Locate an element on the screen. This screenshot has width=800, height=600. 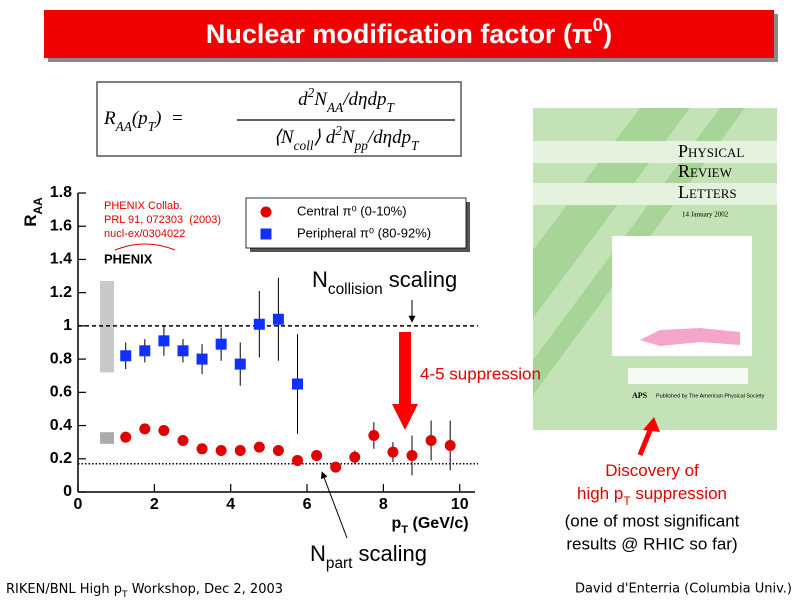
legend-label: Peripheral π⁰ (80-92%) is located at coordinates (364, 232).